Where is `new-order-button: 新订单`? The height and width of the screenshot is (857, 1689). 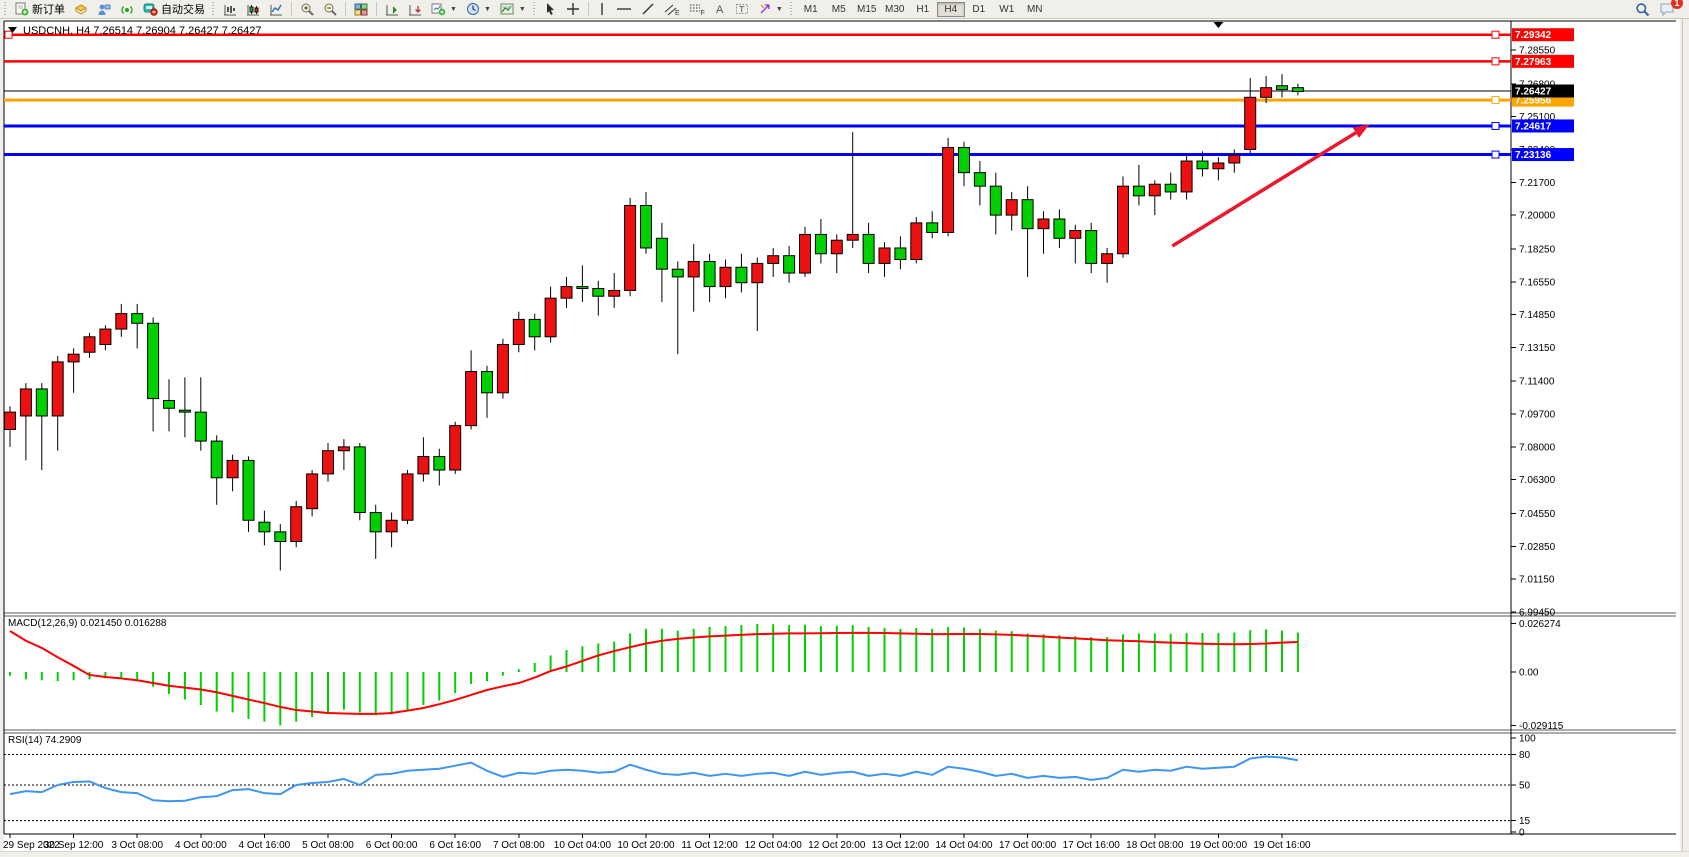
new-order-button: 新订单 is located at coordinates (40, 9).